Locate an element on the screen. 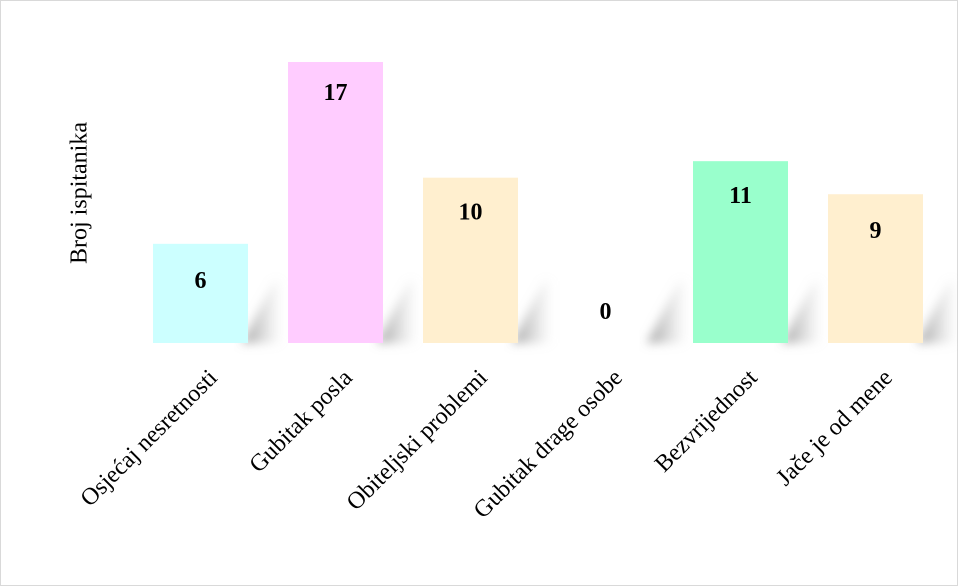  category-label: Gubitak posla is located at coordinates (301, 421).